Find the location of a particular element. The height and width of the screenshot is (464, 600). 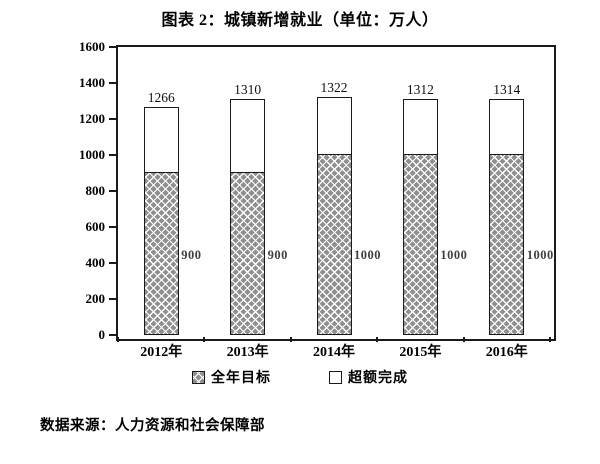

x-axis-category-label: 2014年 is located at coordinates (334, 352).